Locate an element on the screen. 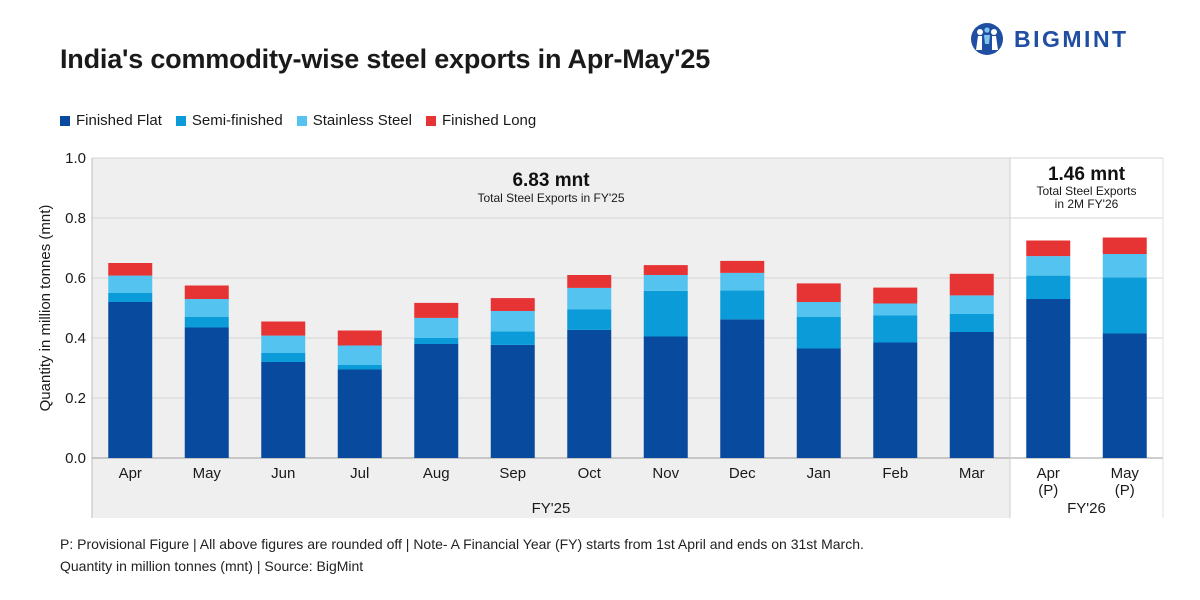 The height and width of the screenshot is (600, 1200). legend-label-finished-flat: Finished Flat is located at coordinates (119, 120).